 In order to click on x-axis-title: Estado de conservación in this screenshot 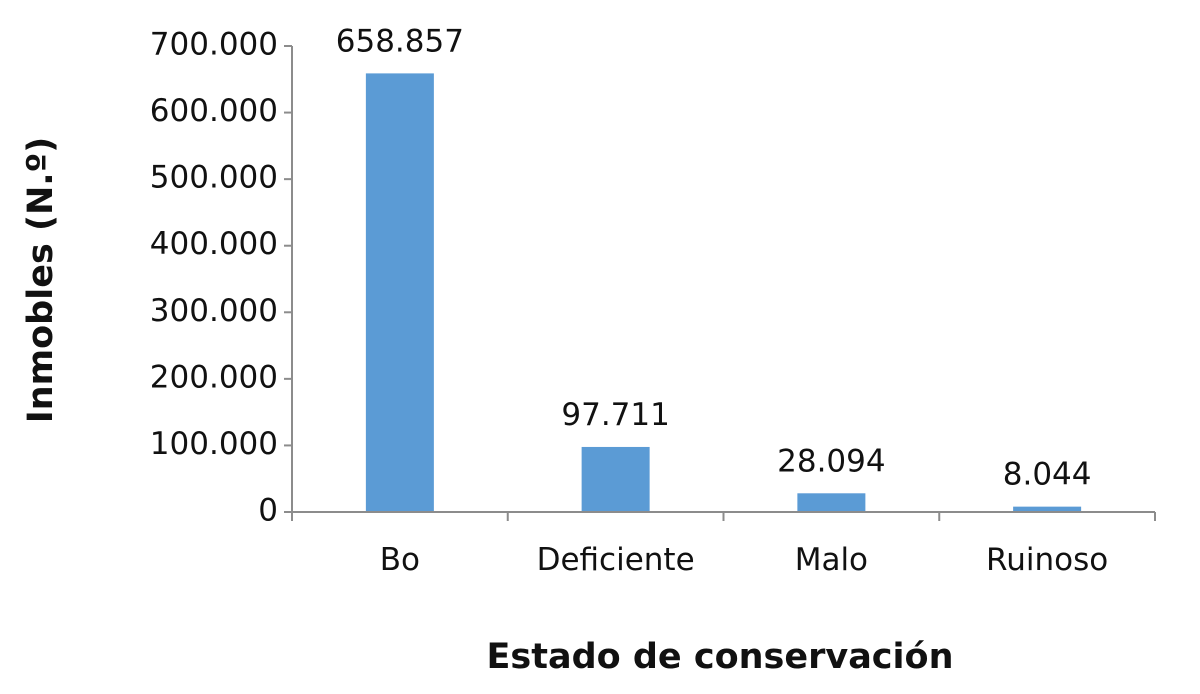, I will do `click(719, 657)`.